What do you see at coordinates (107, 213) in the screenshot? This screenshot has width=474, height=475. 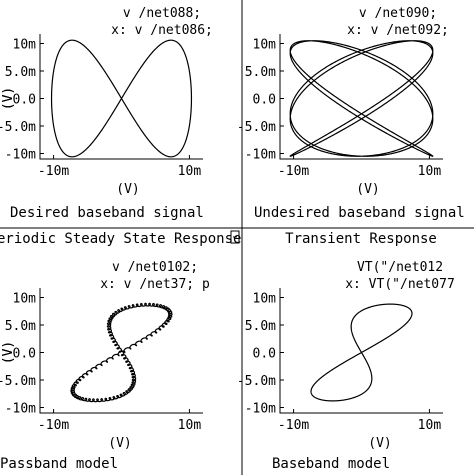 I see `plot-caption: Desired baseband signal` at bounding box center [107, 213].